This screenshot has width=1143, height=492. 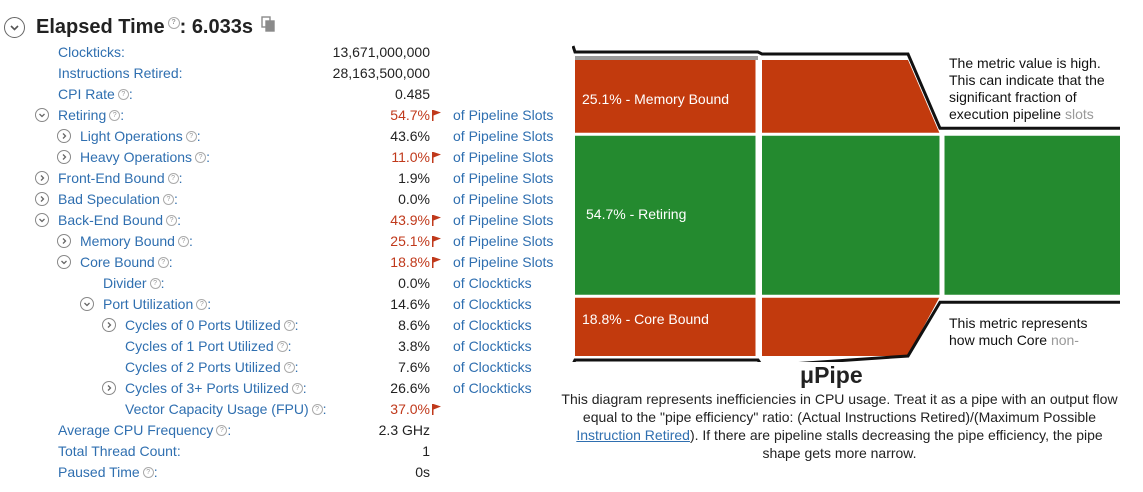 I want to click on metric-value-text: 43.9%, so click(x=410, y=220).